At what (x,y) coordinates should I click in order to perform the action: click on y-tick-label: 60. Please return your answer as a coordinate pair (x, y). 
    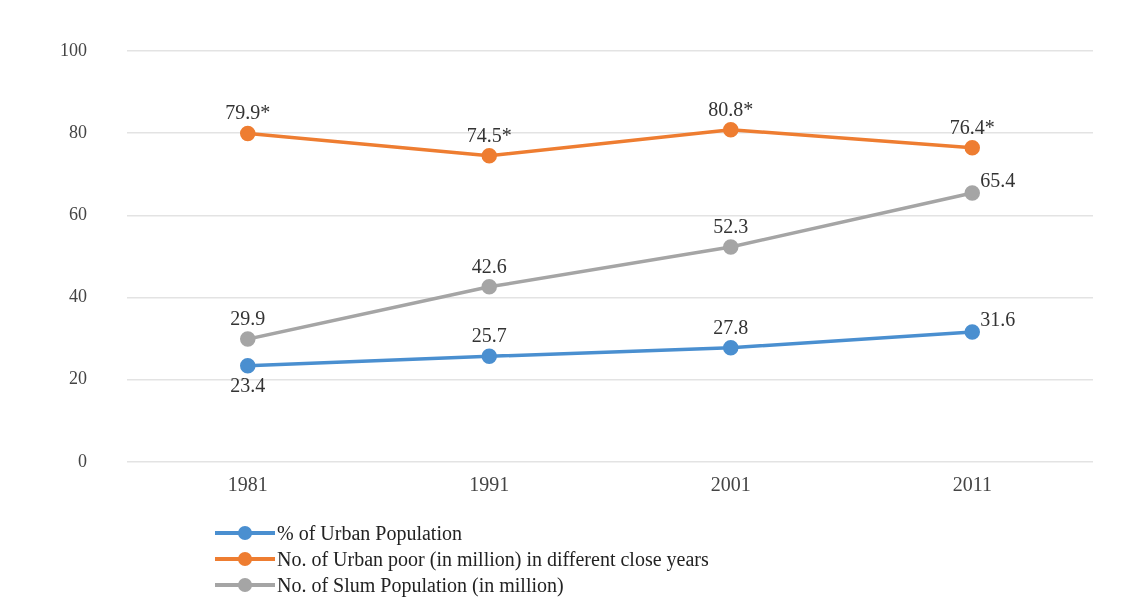
    Looking at the image, I should click on (78, 214).